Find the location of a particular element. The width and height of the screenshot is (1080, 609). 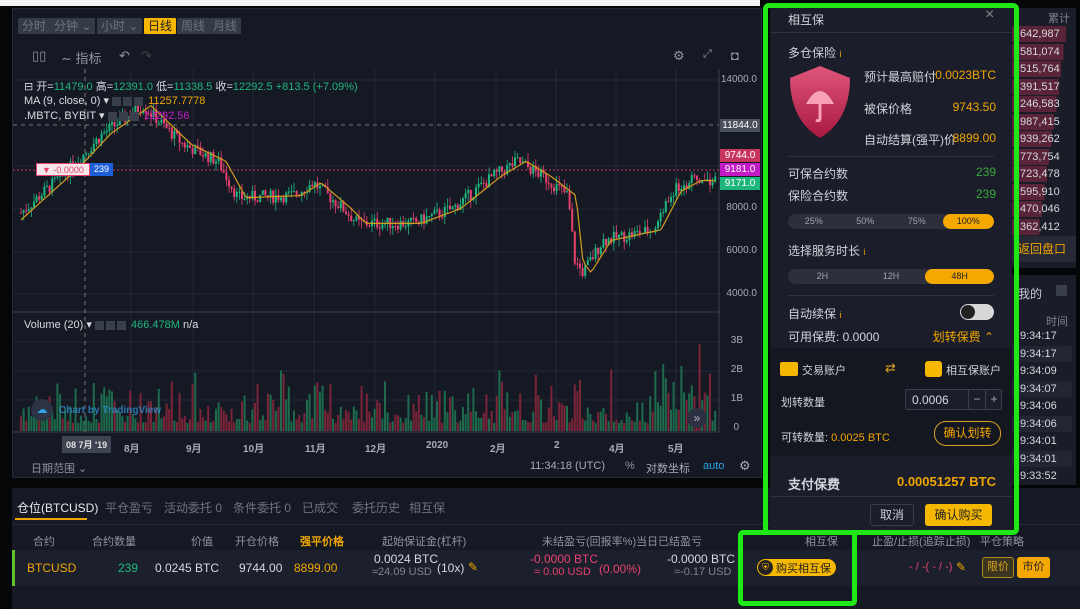

ratio-50: 50% is located at coordinates (865, 221).